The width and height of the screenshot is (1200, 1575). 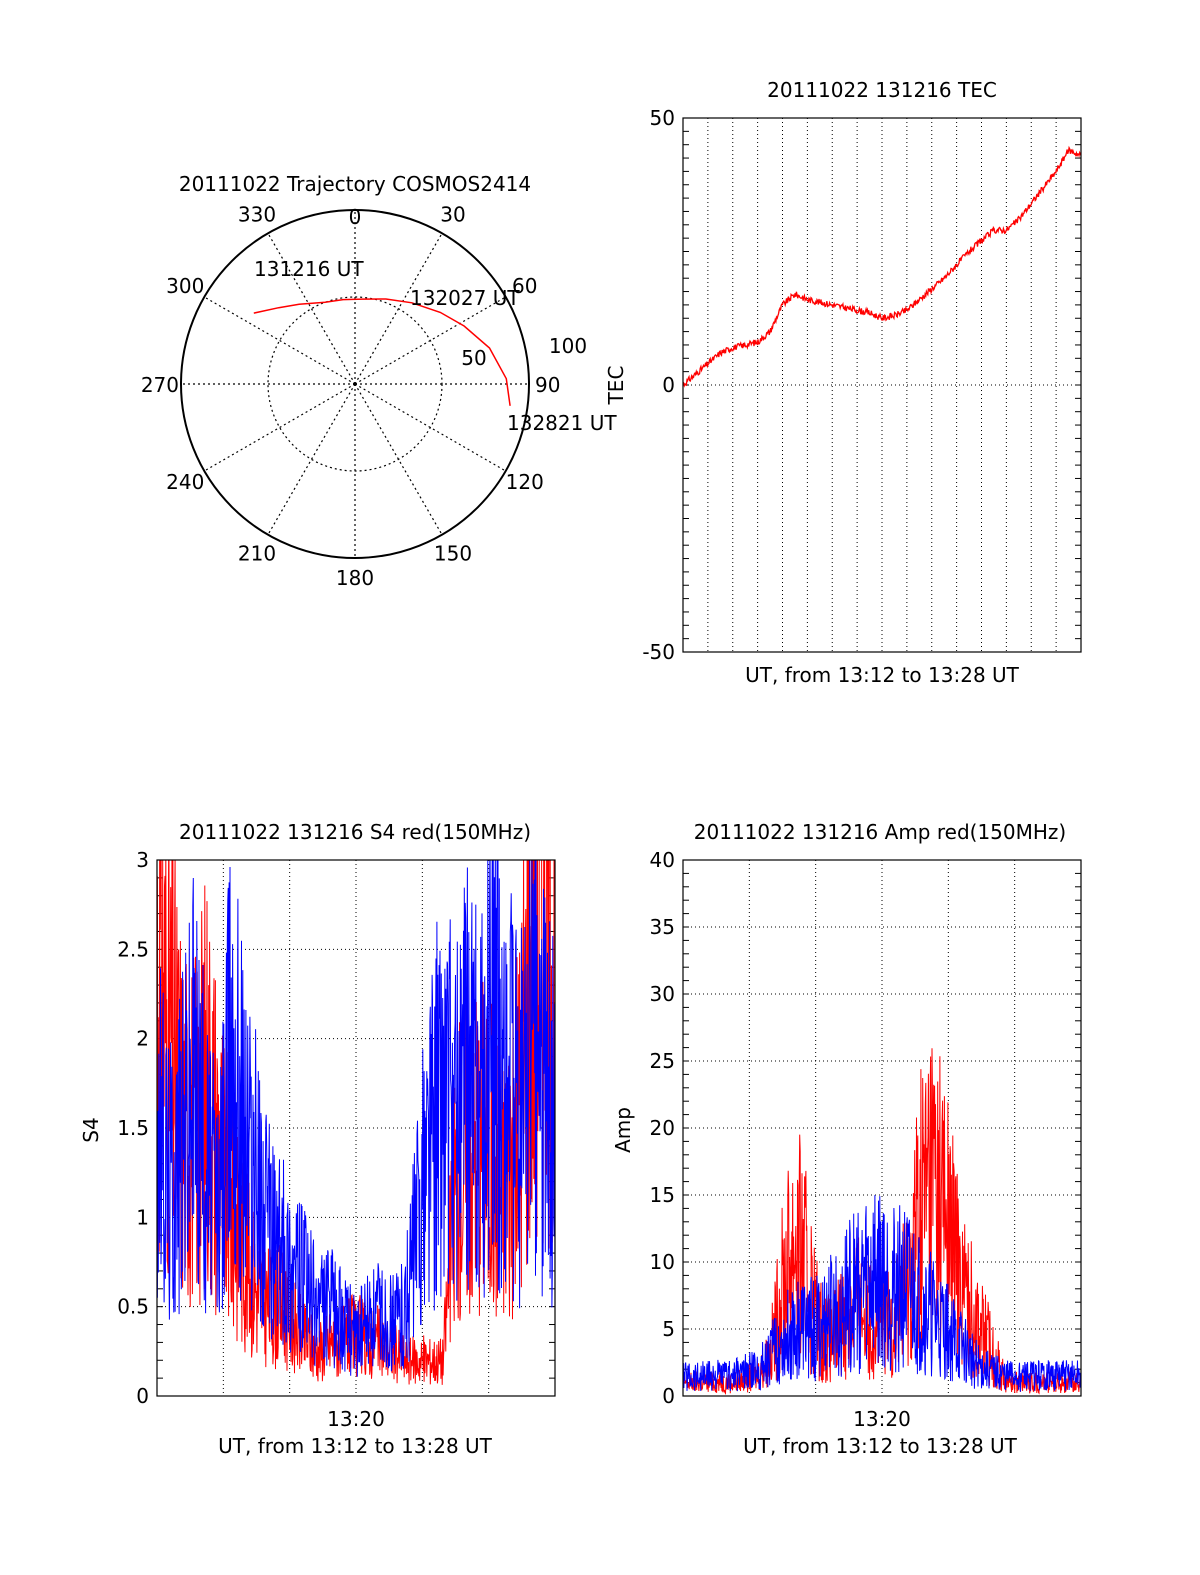 What do you see at coordinates (662, 1128) in the screenshot?
I see `y-tick-label: 20` at bounding box center [662, 1128].